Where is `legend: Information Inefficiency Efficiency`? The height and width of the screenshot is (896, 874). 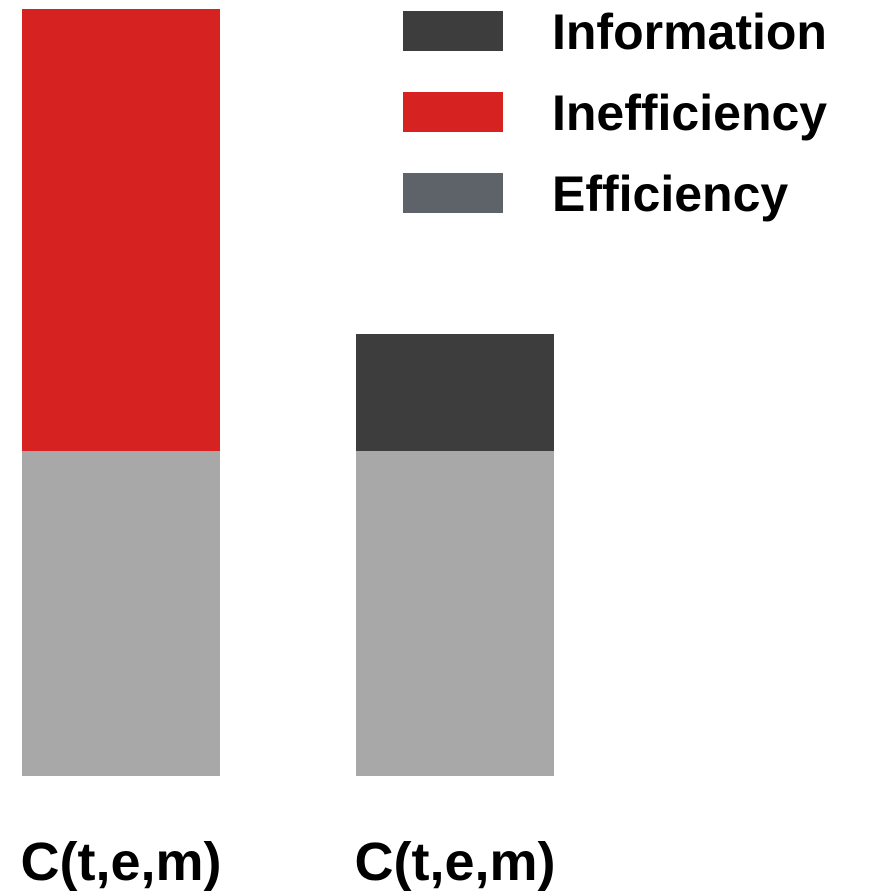 legend: Information Inefficiency Efficiency is located at coordinates (615, 113).